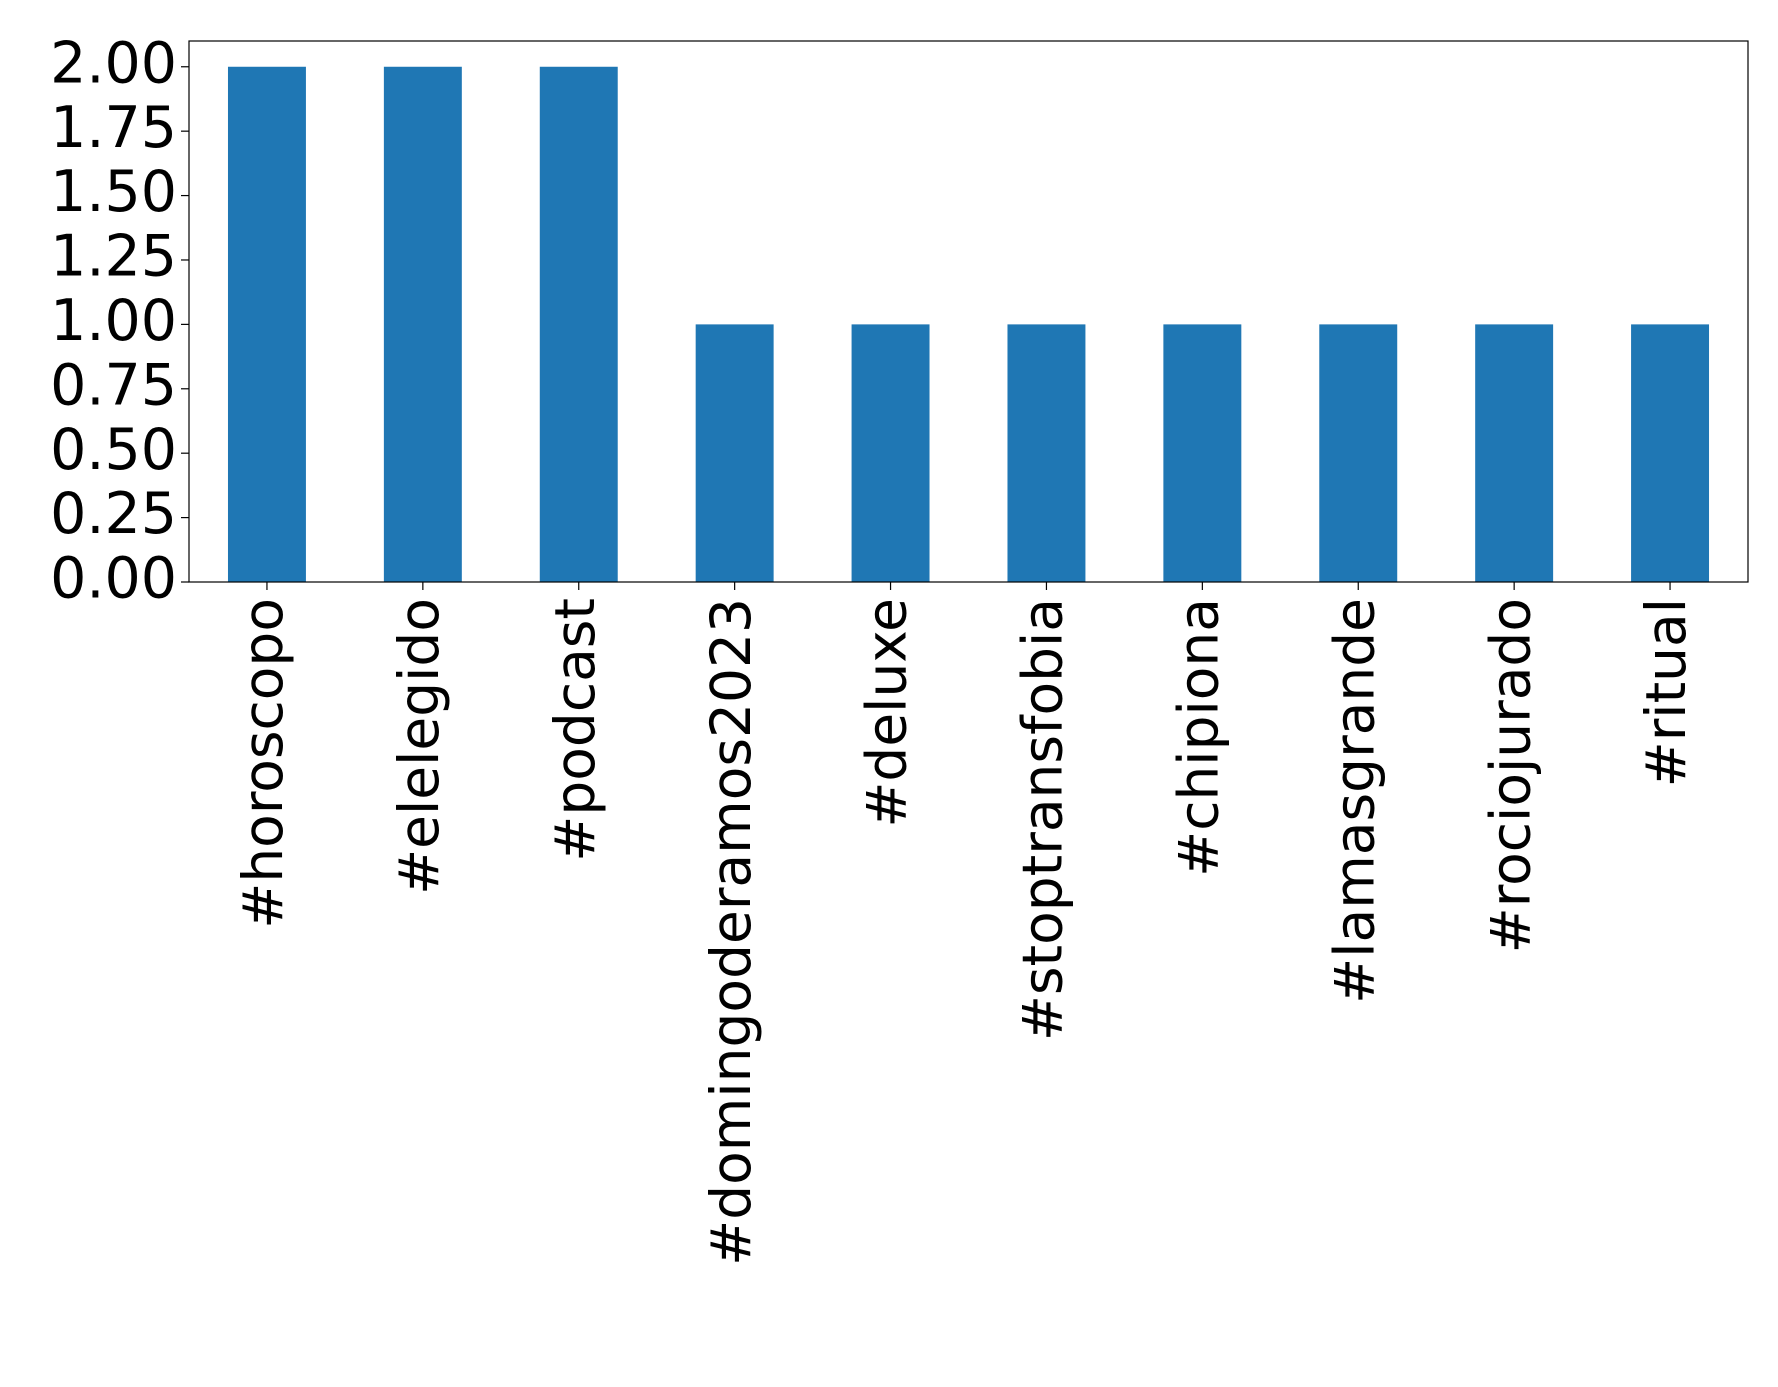  Describe the element at coordinates (1043, 819) in the screenshot. I see `x-tick-label: #stoptransfobia` at that location.